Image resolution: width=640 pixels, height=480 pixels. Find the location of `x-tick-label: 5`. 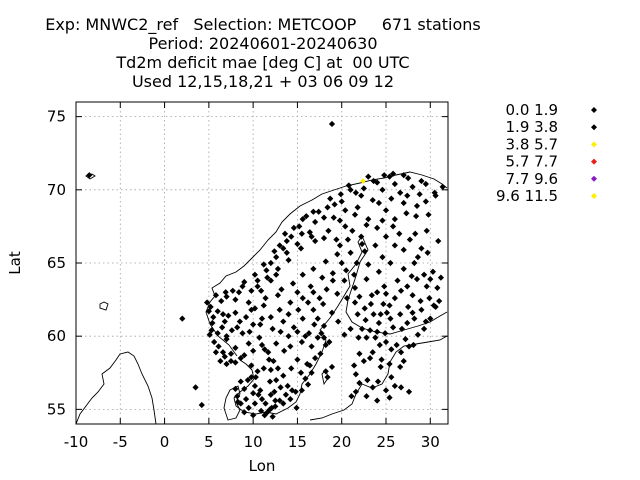

x-tick-label: 5 is located at coordinates (209, 442).